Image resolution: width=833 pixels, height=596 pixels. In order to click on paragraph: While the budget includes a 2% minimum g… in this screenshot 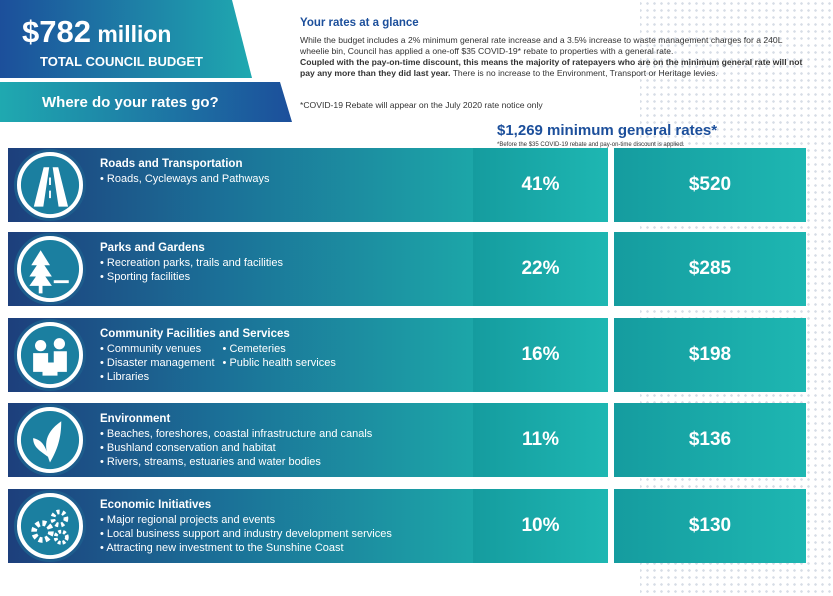, I will do `click(541, 45)`.